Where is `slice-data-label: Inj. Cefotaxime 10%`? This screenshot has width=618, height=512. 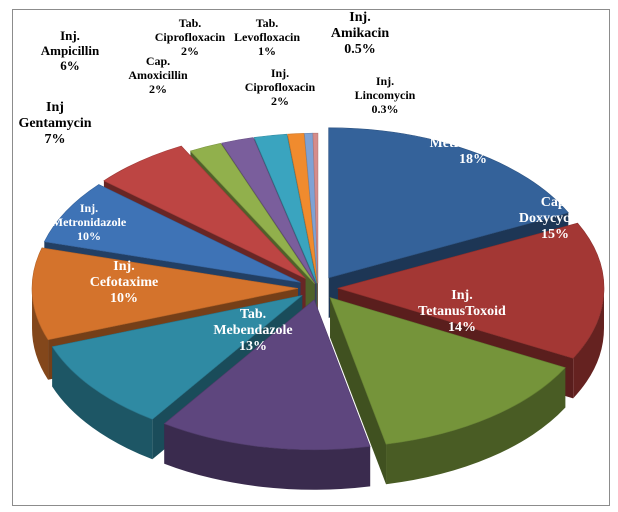 slice-data-label: Inj. Cefotaxime 10% is located at coordinates (124, 282).